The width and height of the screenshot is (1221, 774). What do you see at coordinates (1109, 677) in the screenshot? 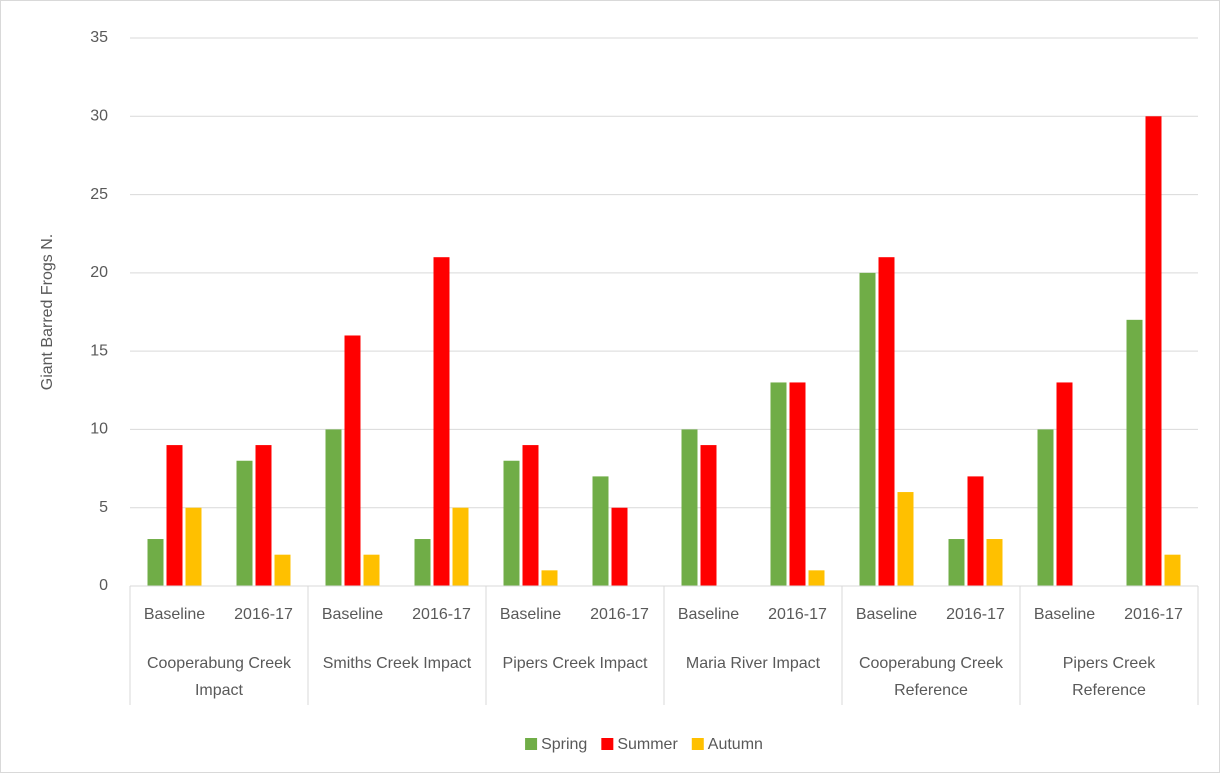
I see `group-label: Pipers Creek Reference` at bounding box center [1109, 677].